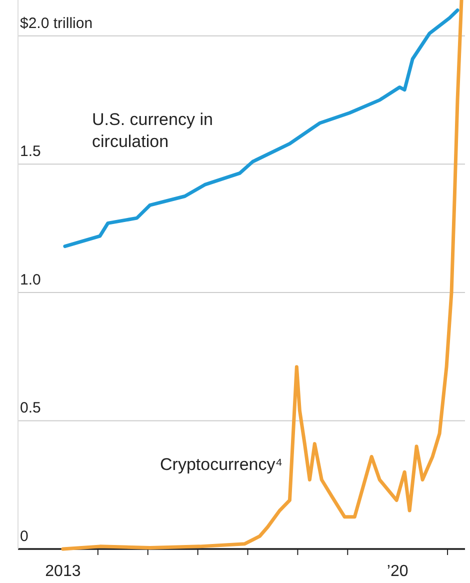 This screenshot has width=470, height=583. What do you see at coordinates (397, 571) in the screenshot?
I see `x-tick-label: ’20` at bounding box center [397, 571].